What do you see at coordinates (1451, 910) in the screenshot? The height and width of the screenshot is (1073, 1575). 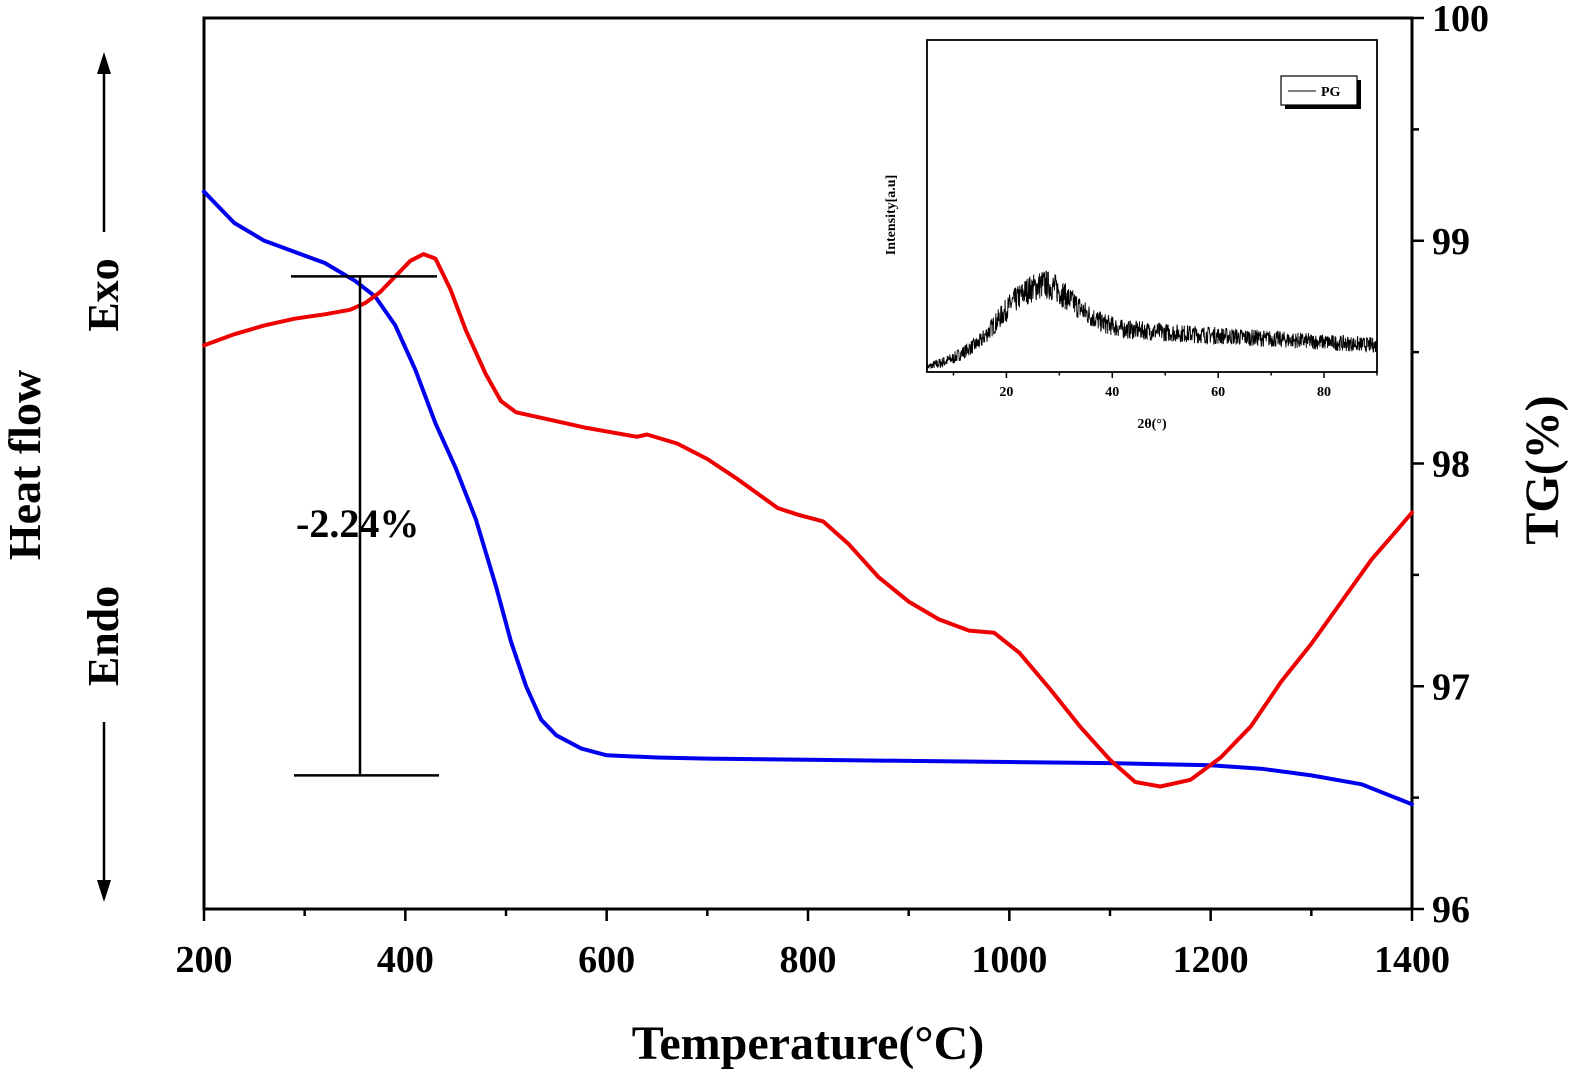 I see `right-tick-label: 96` at bounding box center [1451, 910].